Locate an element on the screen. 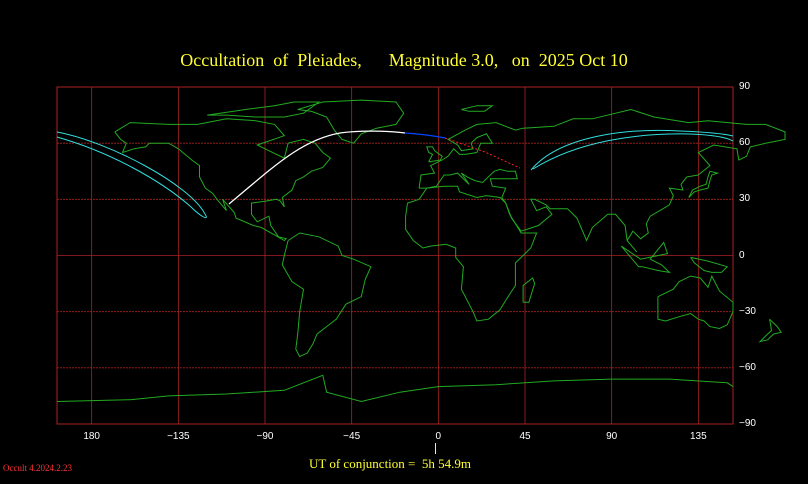  latitude-tick-label: 60 is located at coordinates (745, 143).